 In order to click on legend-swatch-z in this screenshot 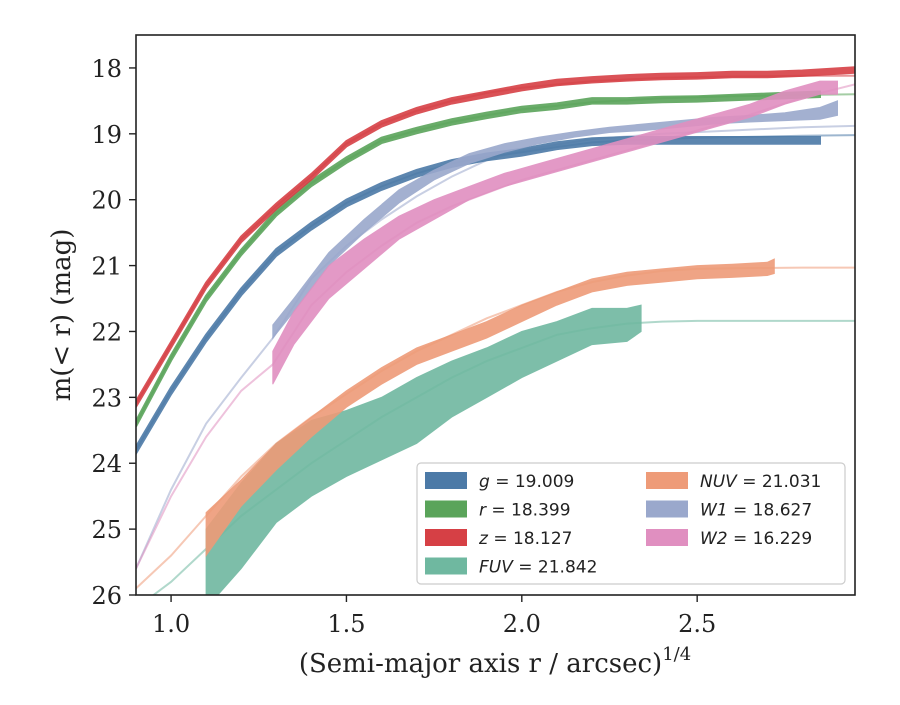, I will do `click(446, 537)`.